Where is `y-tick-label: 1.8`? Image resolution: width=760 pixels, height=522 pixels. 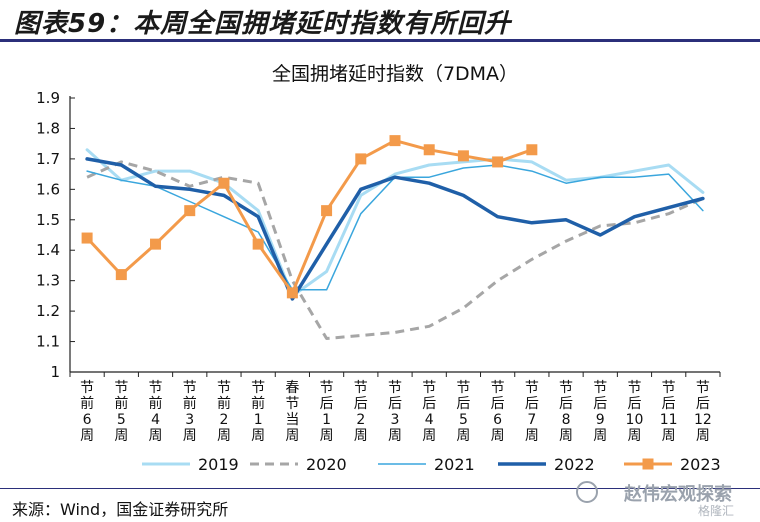 y-tick-label: 1.8 is located at coordinates (48, 128).